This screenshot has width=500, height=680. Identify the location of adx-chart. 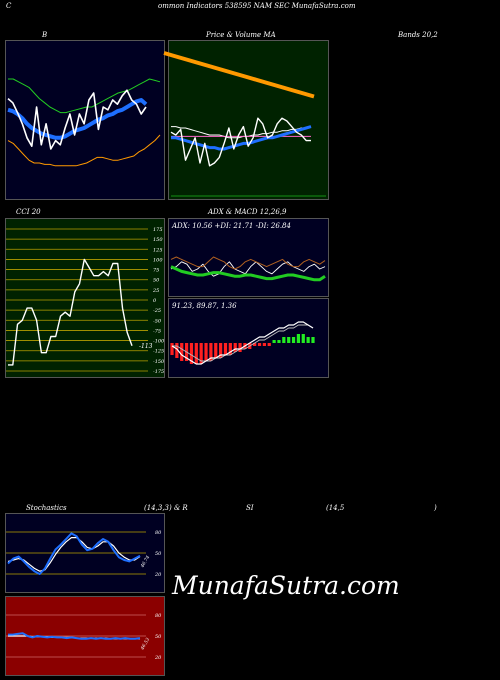
(248, 257).